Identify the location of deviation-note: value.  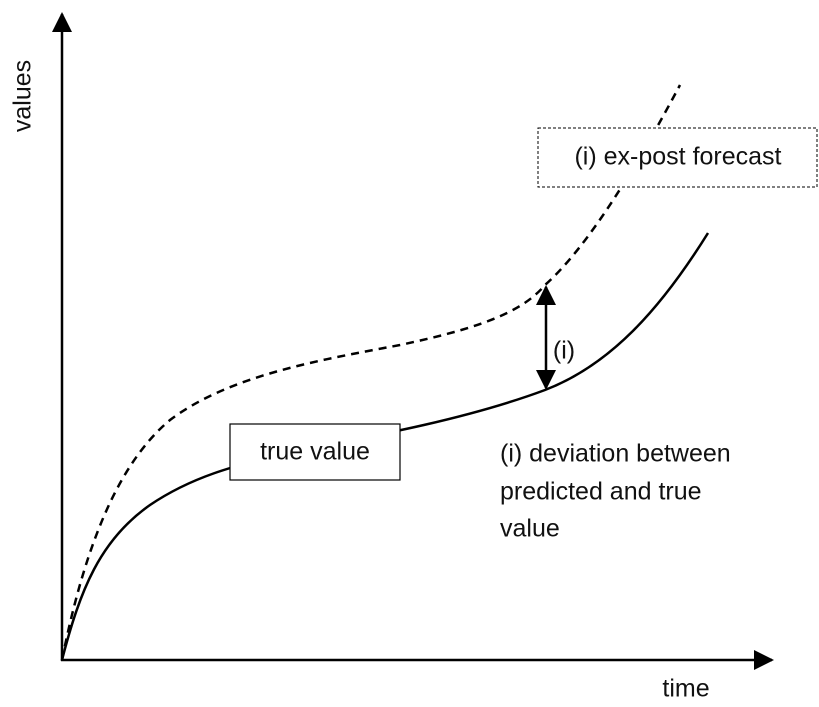
(530, 529).